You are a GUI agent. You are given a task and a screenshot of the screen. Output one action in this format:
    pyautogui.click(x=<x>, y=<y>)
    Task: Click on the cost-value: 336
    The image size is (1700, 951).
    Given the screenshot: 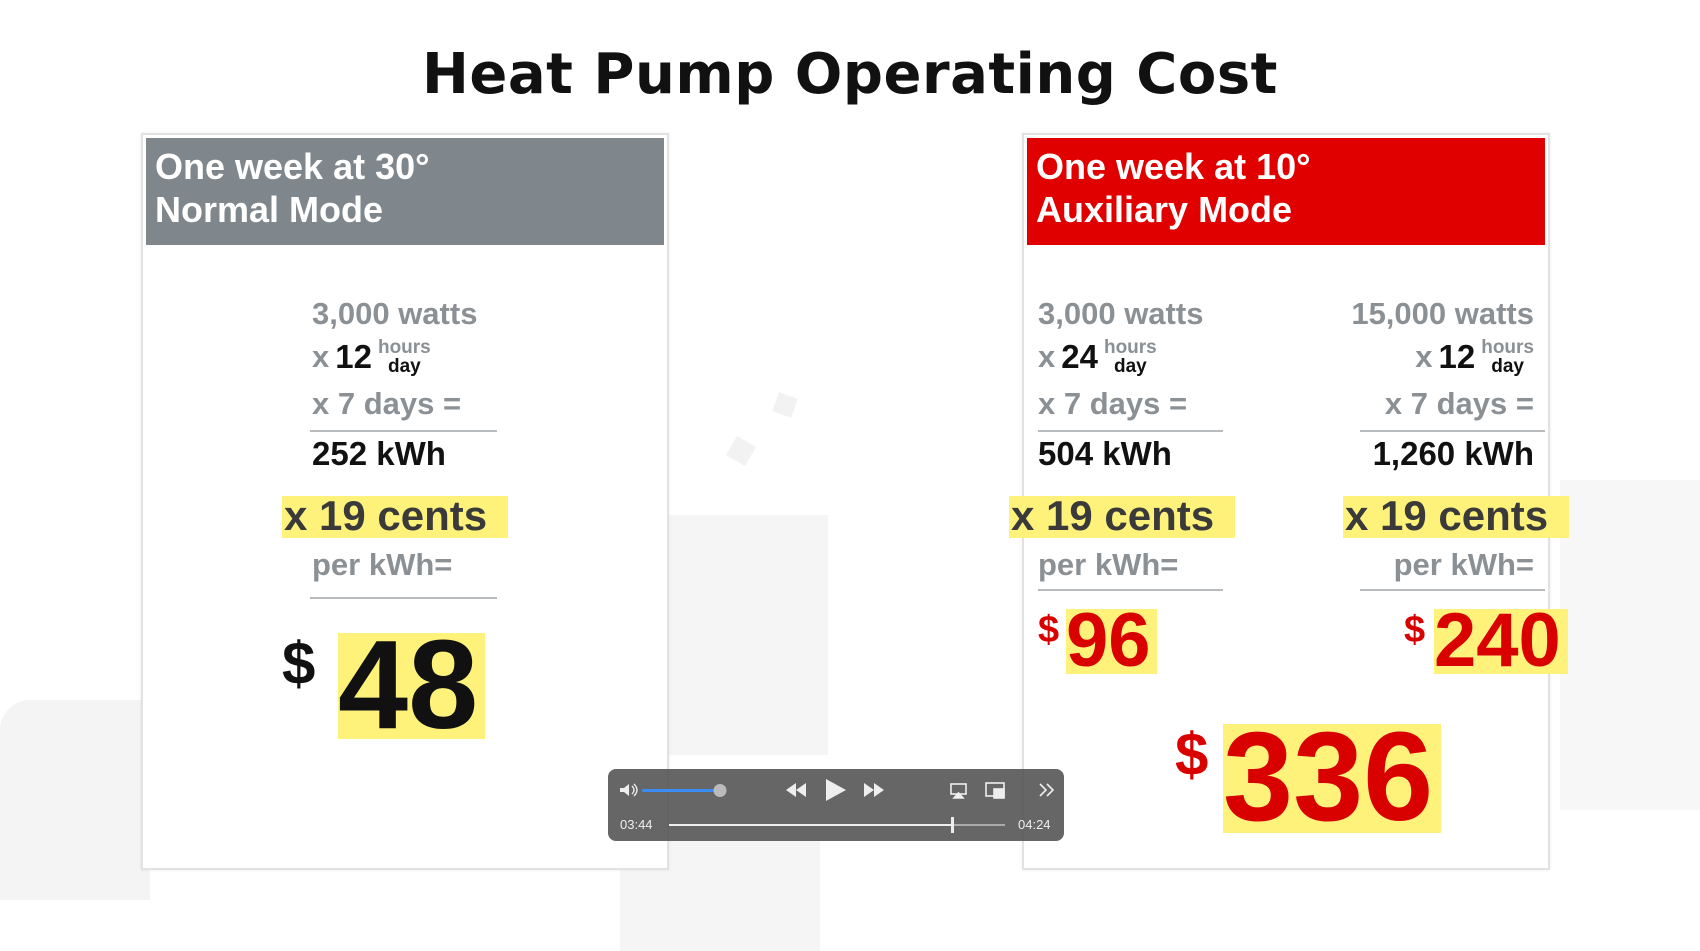 What is the action you would take?
    pyautogui.click(x=1328, y=777)
    